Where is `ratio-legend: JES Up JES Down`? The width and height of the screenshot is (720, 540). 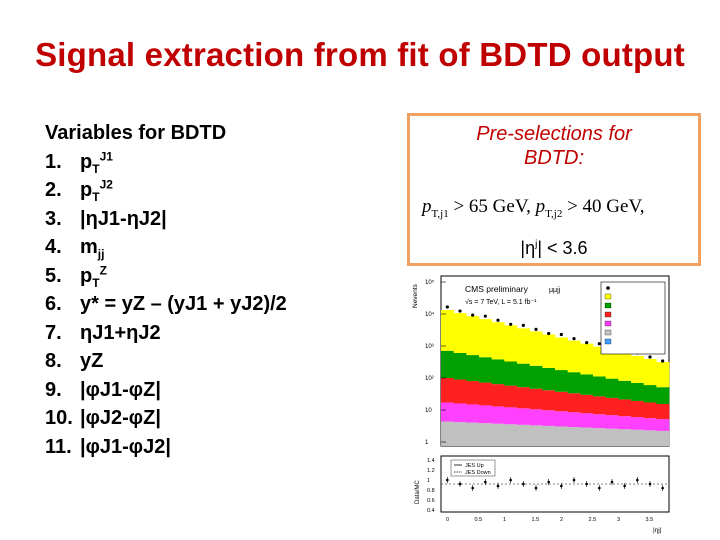
ratio-legend: JES Up JES Down is located at coordinates (473, 468).